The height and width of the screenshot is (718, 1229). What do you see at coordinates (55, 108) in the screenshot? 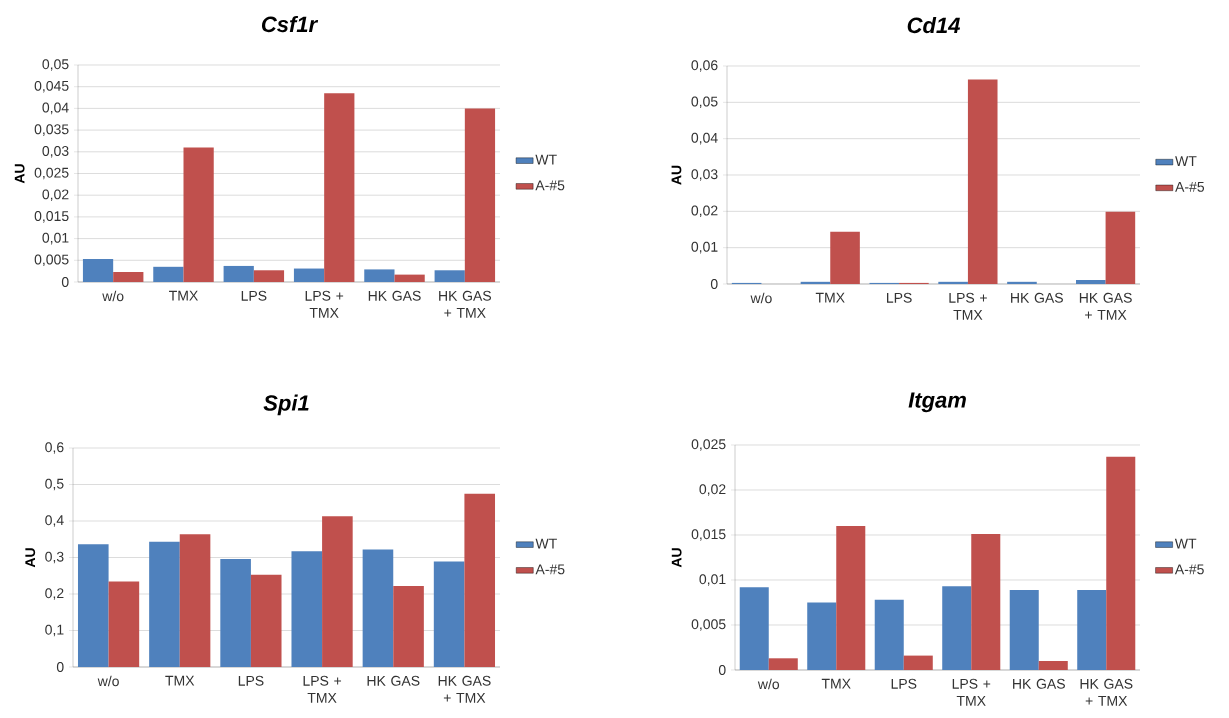
I see `y-tick-label: 0,04` at bounding box center [55, 108].